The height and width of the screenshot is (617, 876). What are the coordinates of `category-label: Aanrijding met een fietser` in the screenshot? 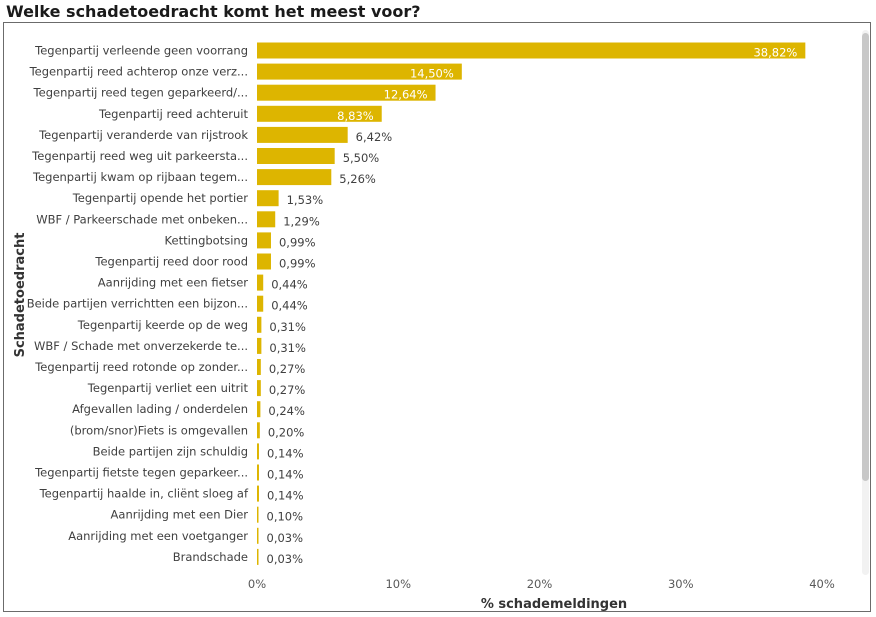 It's located at (173, 283).